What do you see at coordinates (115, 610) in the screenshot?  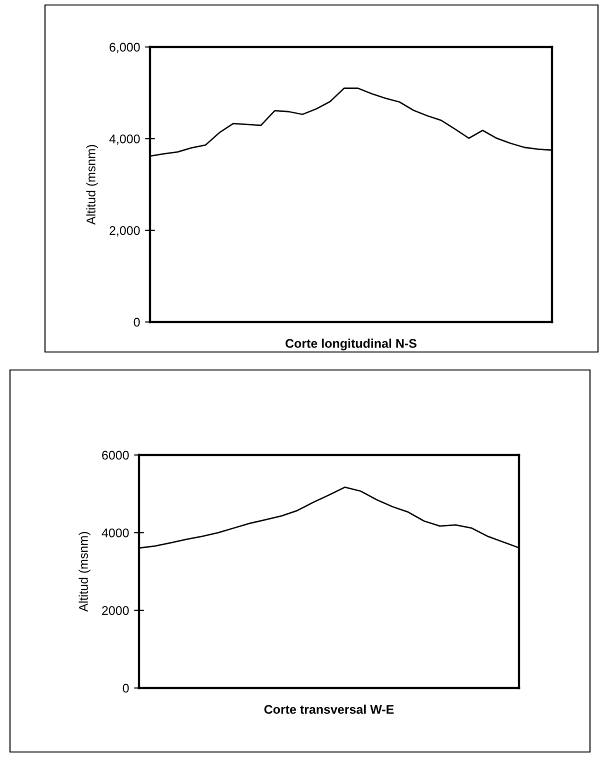 I see `y-tick-label: 2000` at bounding box center [115, 610].